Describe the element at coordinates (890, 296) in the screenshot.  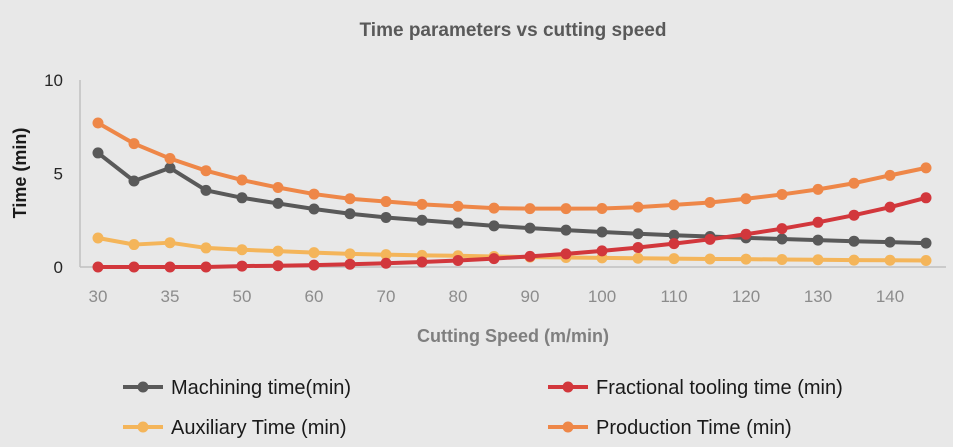
I see `x-tick-label: 140` at that location.